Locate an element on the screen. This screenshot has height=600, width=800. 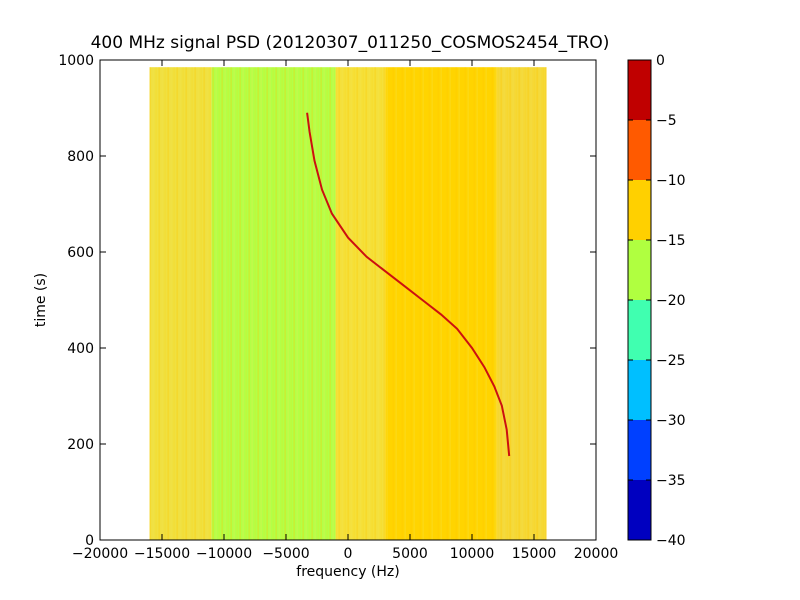
x-tick-label: 10000 is located at coordinates (472, 554).